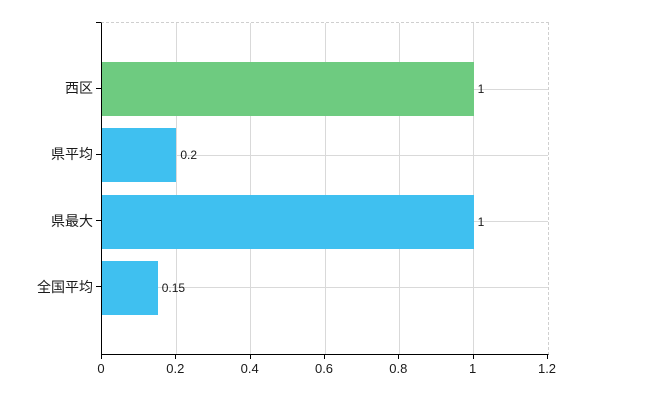 The height and width of the screenshot is (400, 650). Describe the element at coordinates (72, 220) in the screenshot. I see `category-label: 県最大` at that location.